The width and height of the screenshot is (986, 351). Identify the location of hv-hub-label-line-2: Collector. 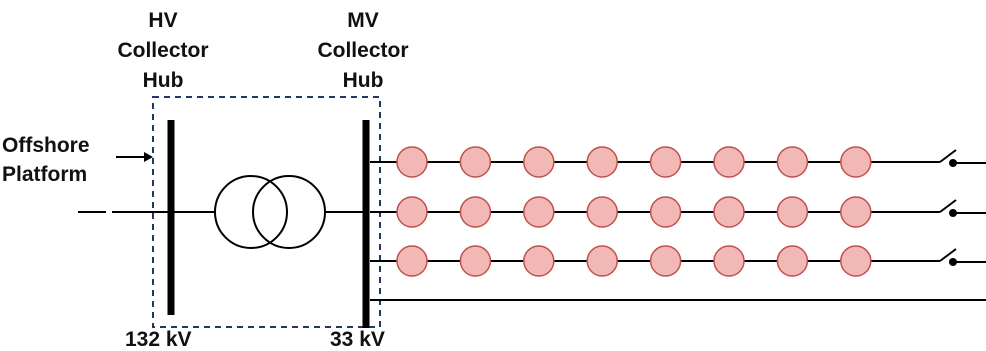
(162, 50).